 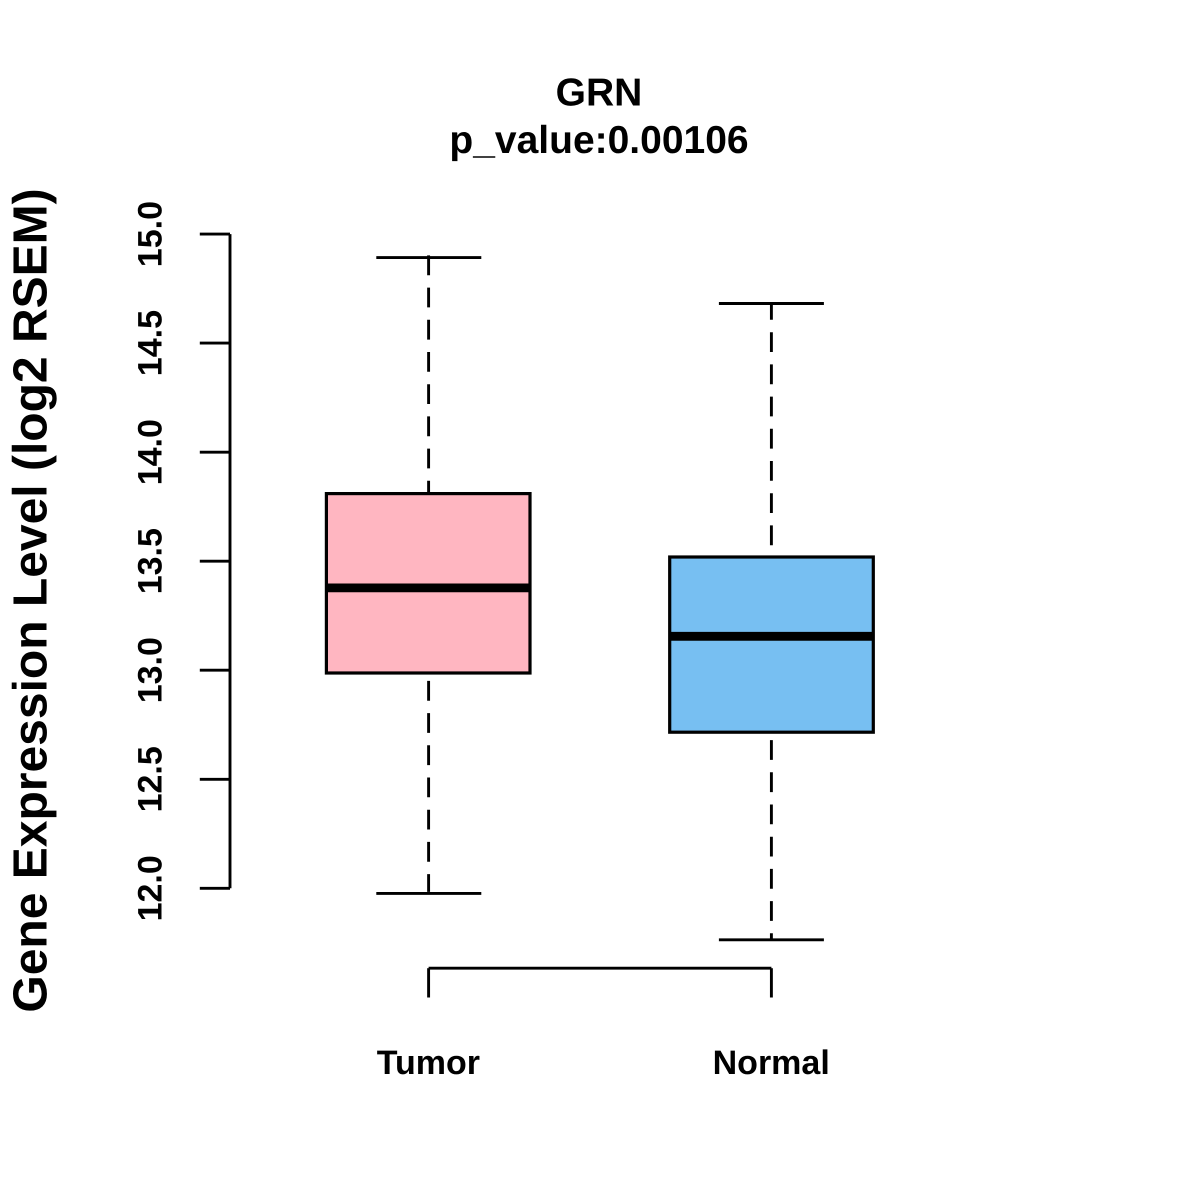 What do you see at coordinates (771, 1063) in the screenshot?
I see `svg-text: Normal` at bounding box center [771, 1063].